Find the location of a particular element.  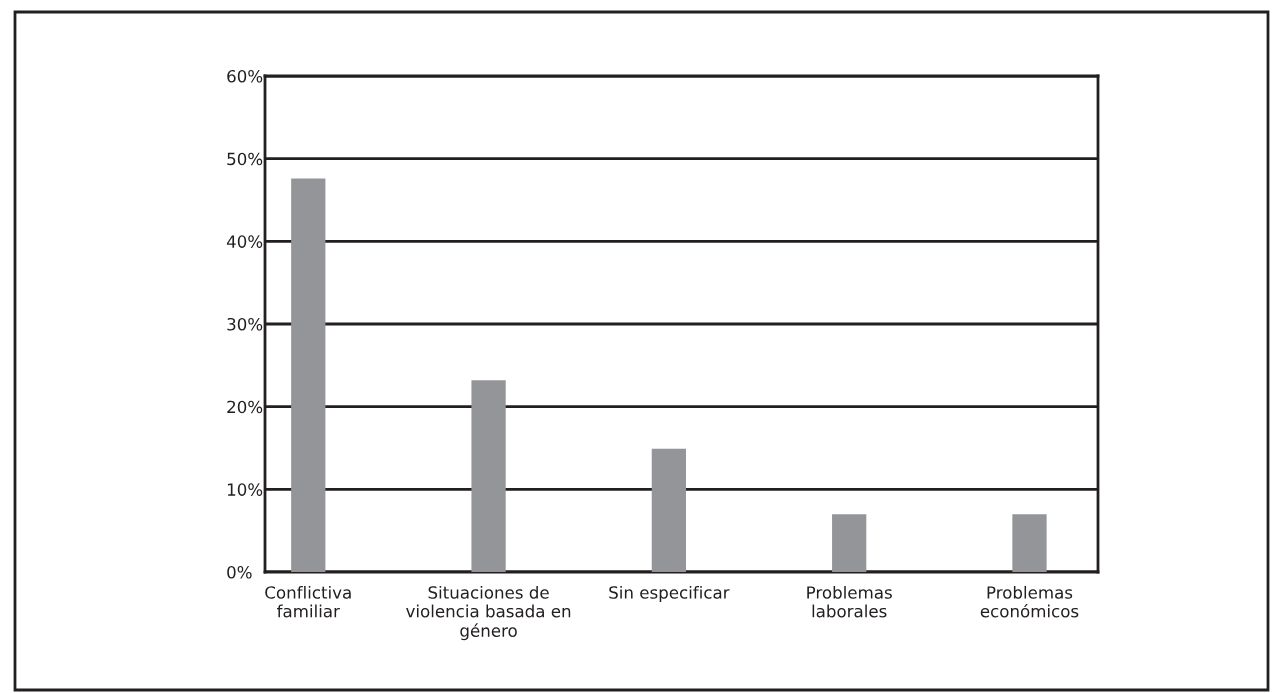

x-tick-label: Situaciones de violencia basada en género is located at coordinates (488, 613).